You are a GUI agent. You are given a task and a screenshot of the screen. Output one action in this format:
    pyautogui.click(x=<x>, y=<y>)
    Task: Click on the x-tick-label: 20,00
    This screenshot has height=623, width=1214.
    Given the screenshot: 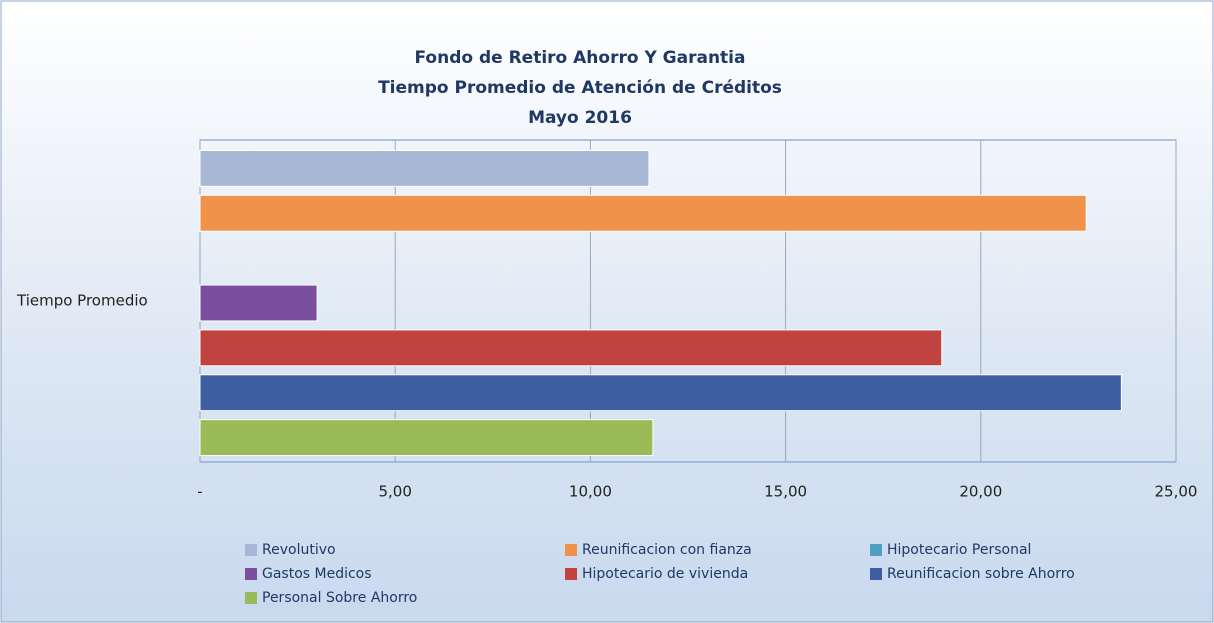 What is the action you would take?
    pyautogui.click(x=980, y=492)
    